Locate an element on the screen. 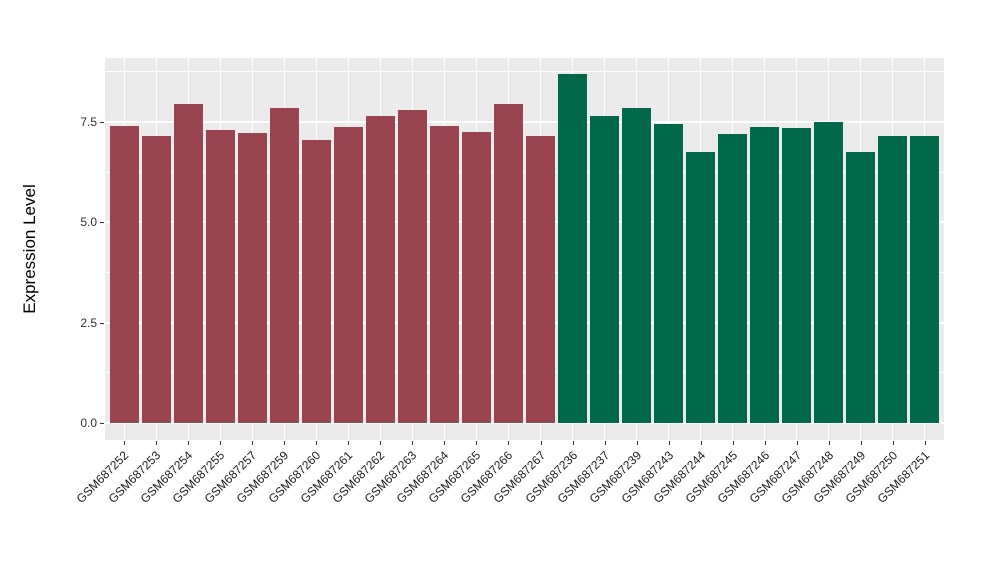  y-tick-label: 5.0 is located at coordinates (88, 222).